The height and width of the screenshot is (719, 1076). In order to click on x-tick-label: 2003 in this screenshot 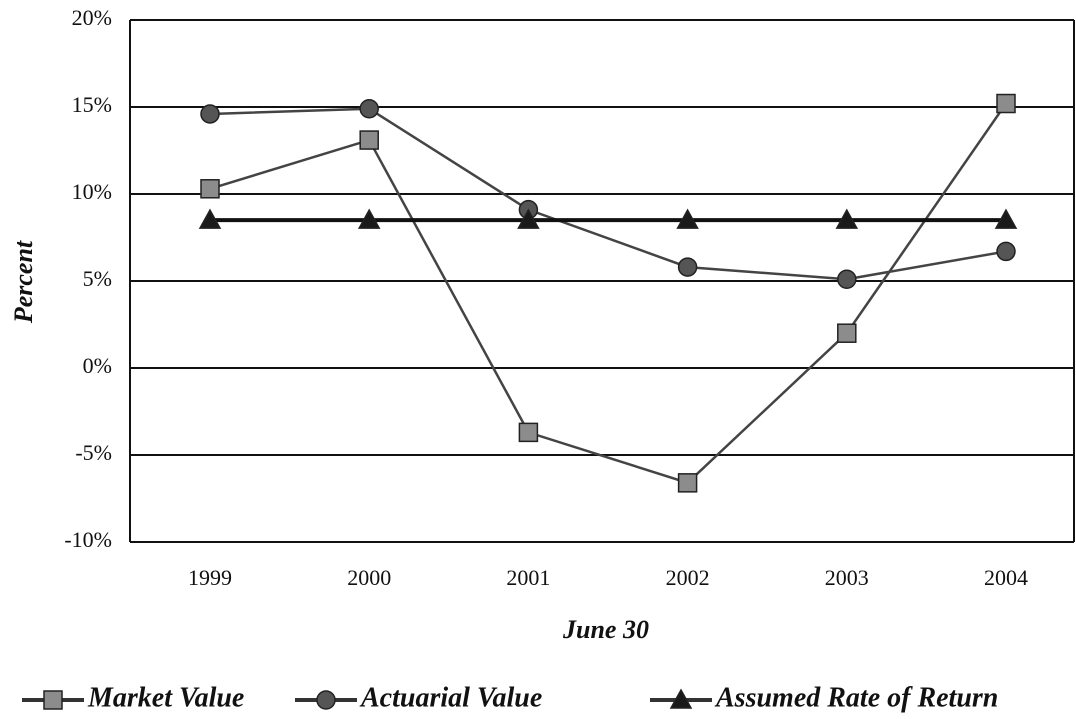, I will do `click(847, 577)`.